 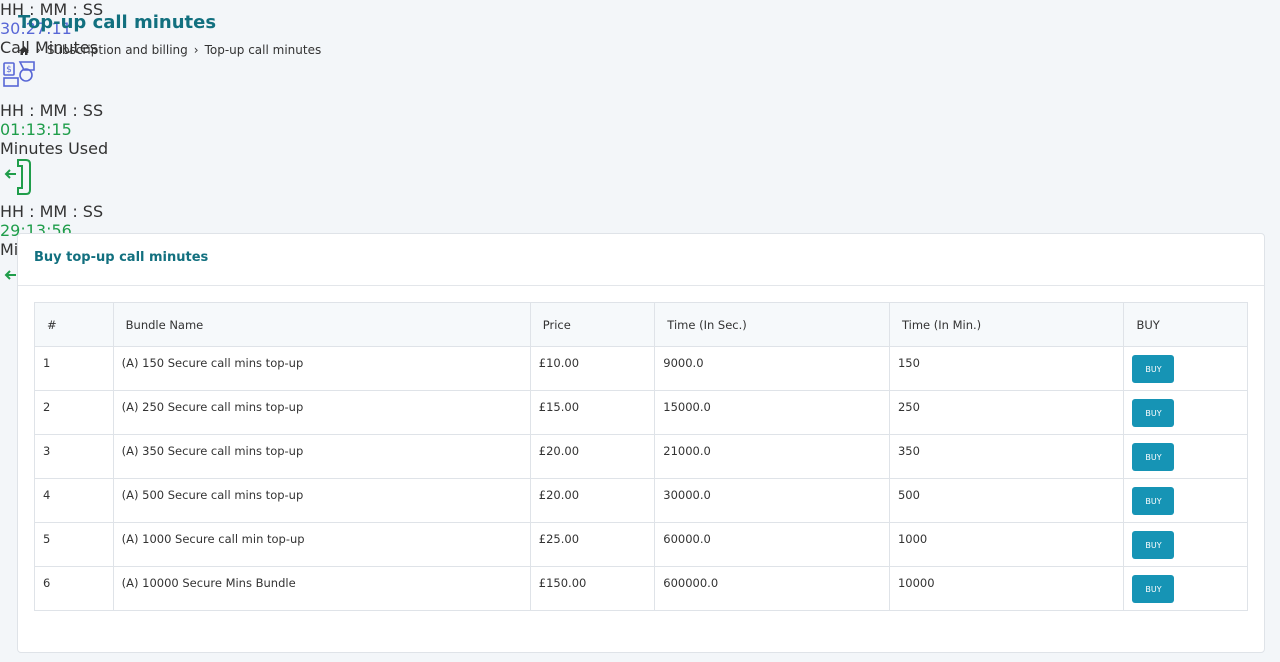 I want to click on cell: 3, so click(x=74, y=456).